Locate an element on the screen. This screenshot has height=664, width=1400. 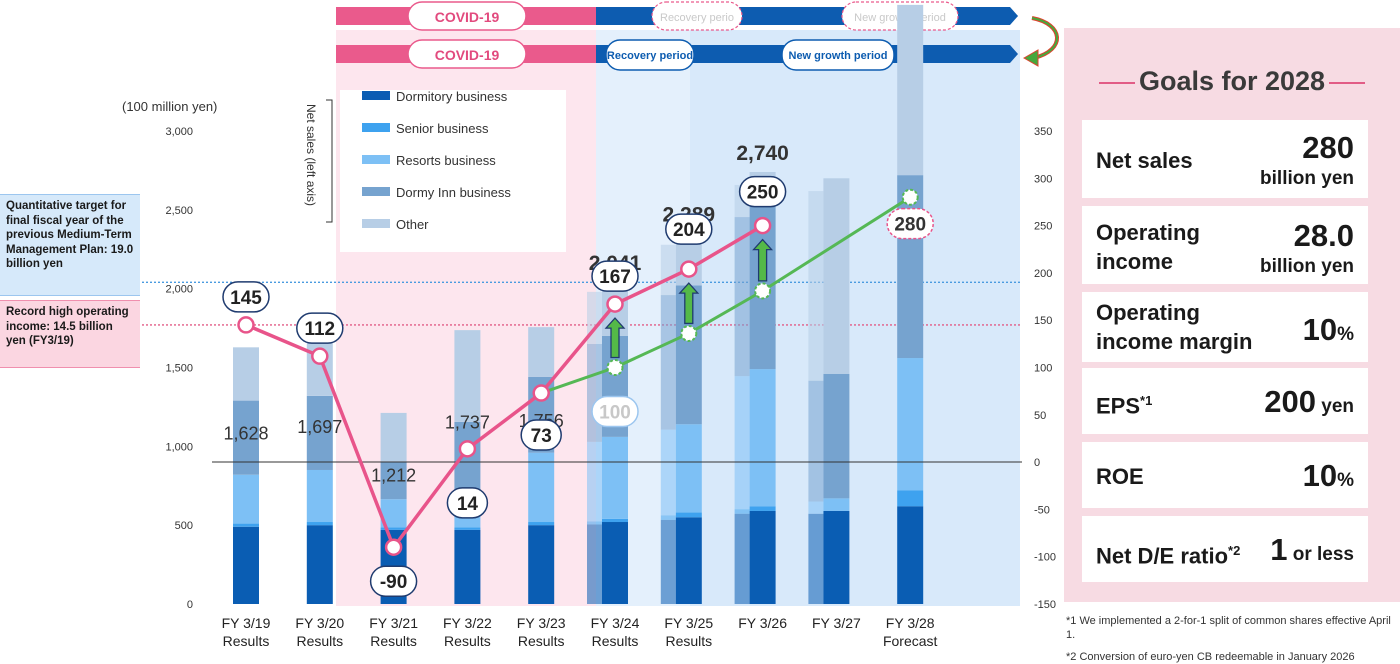
plan-value-label: 100 is located at coordinates (615, 413).